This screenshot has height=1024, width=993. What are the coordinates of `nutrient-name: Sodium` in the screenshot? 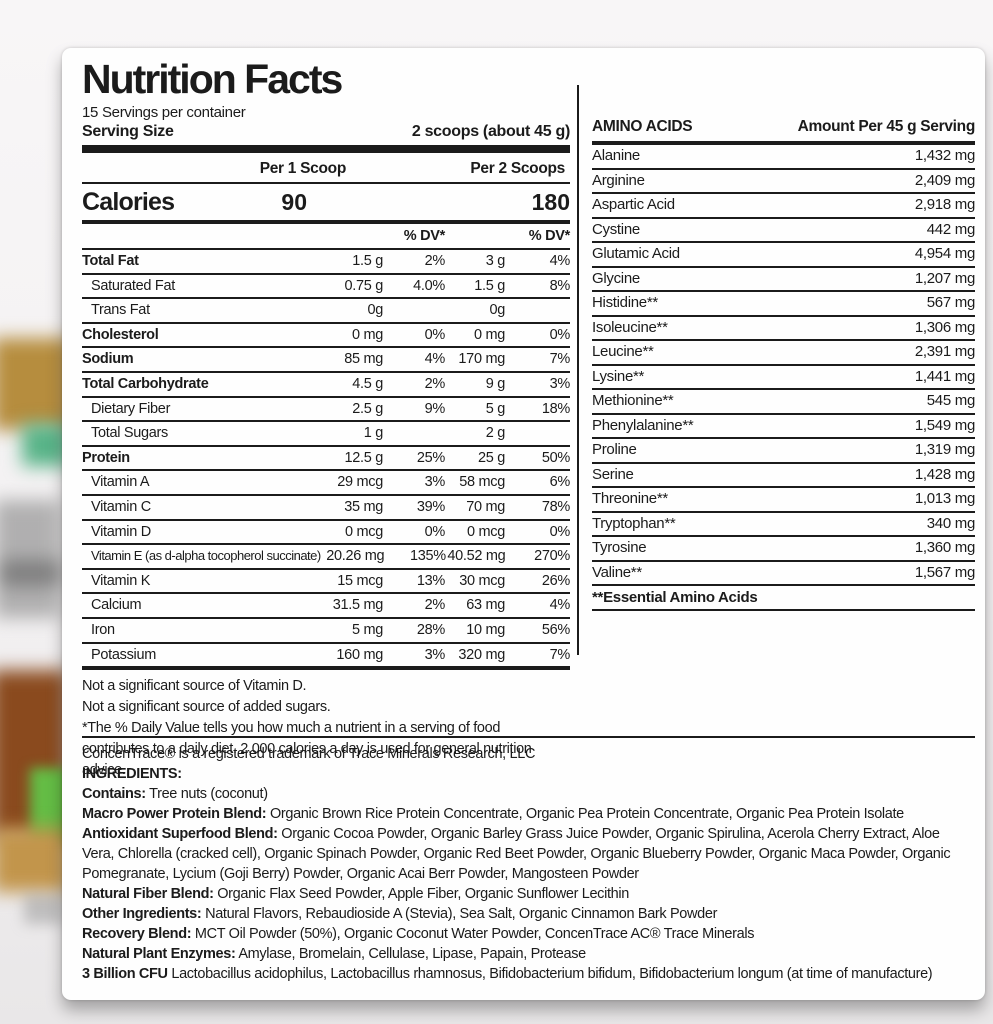 It's located at (108, 359).